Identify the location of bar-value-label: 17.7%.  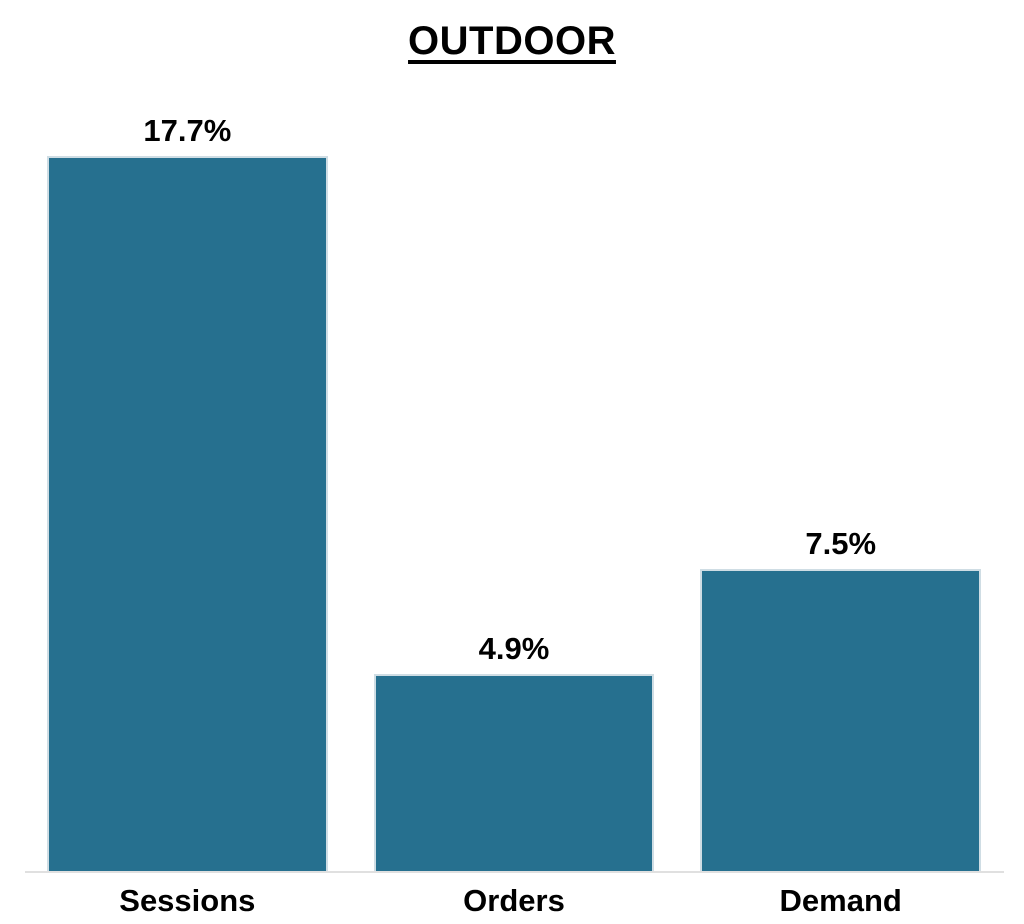
(187, 130).